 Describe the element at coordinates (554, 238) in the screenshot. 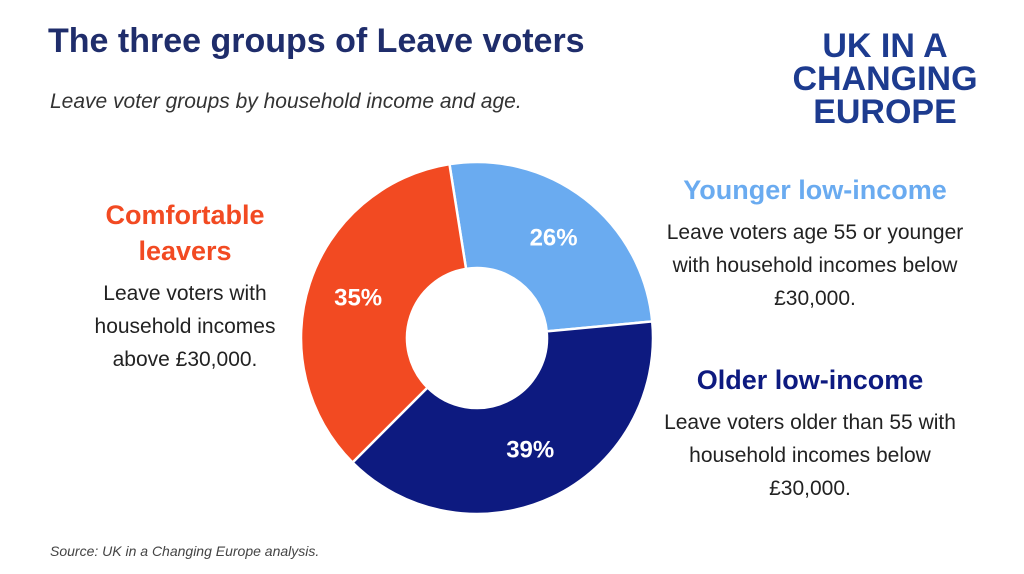

I see `value-label: 26%` at that location.